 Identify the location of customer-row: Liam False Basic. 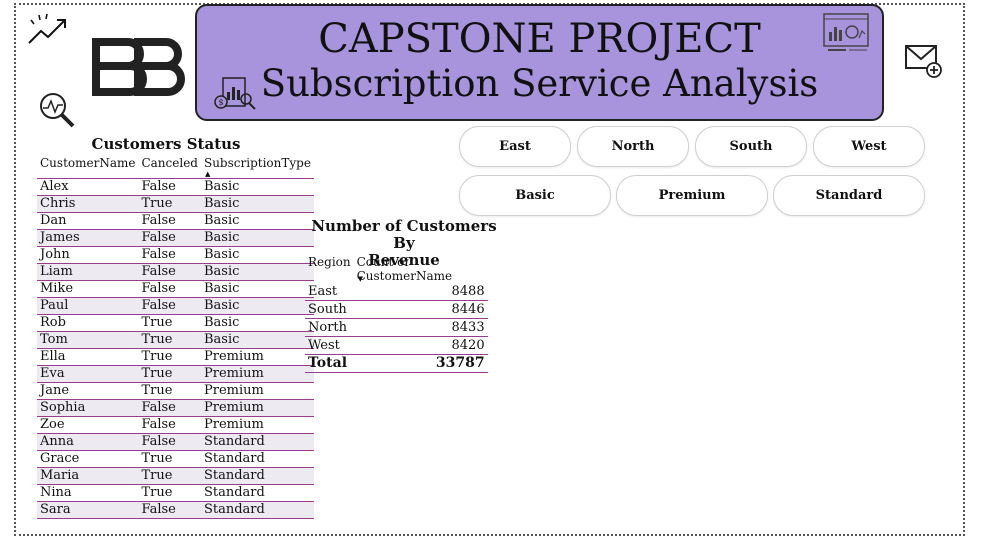
(175, 272).